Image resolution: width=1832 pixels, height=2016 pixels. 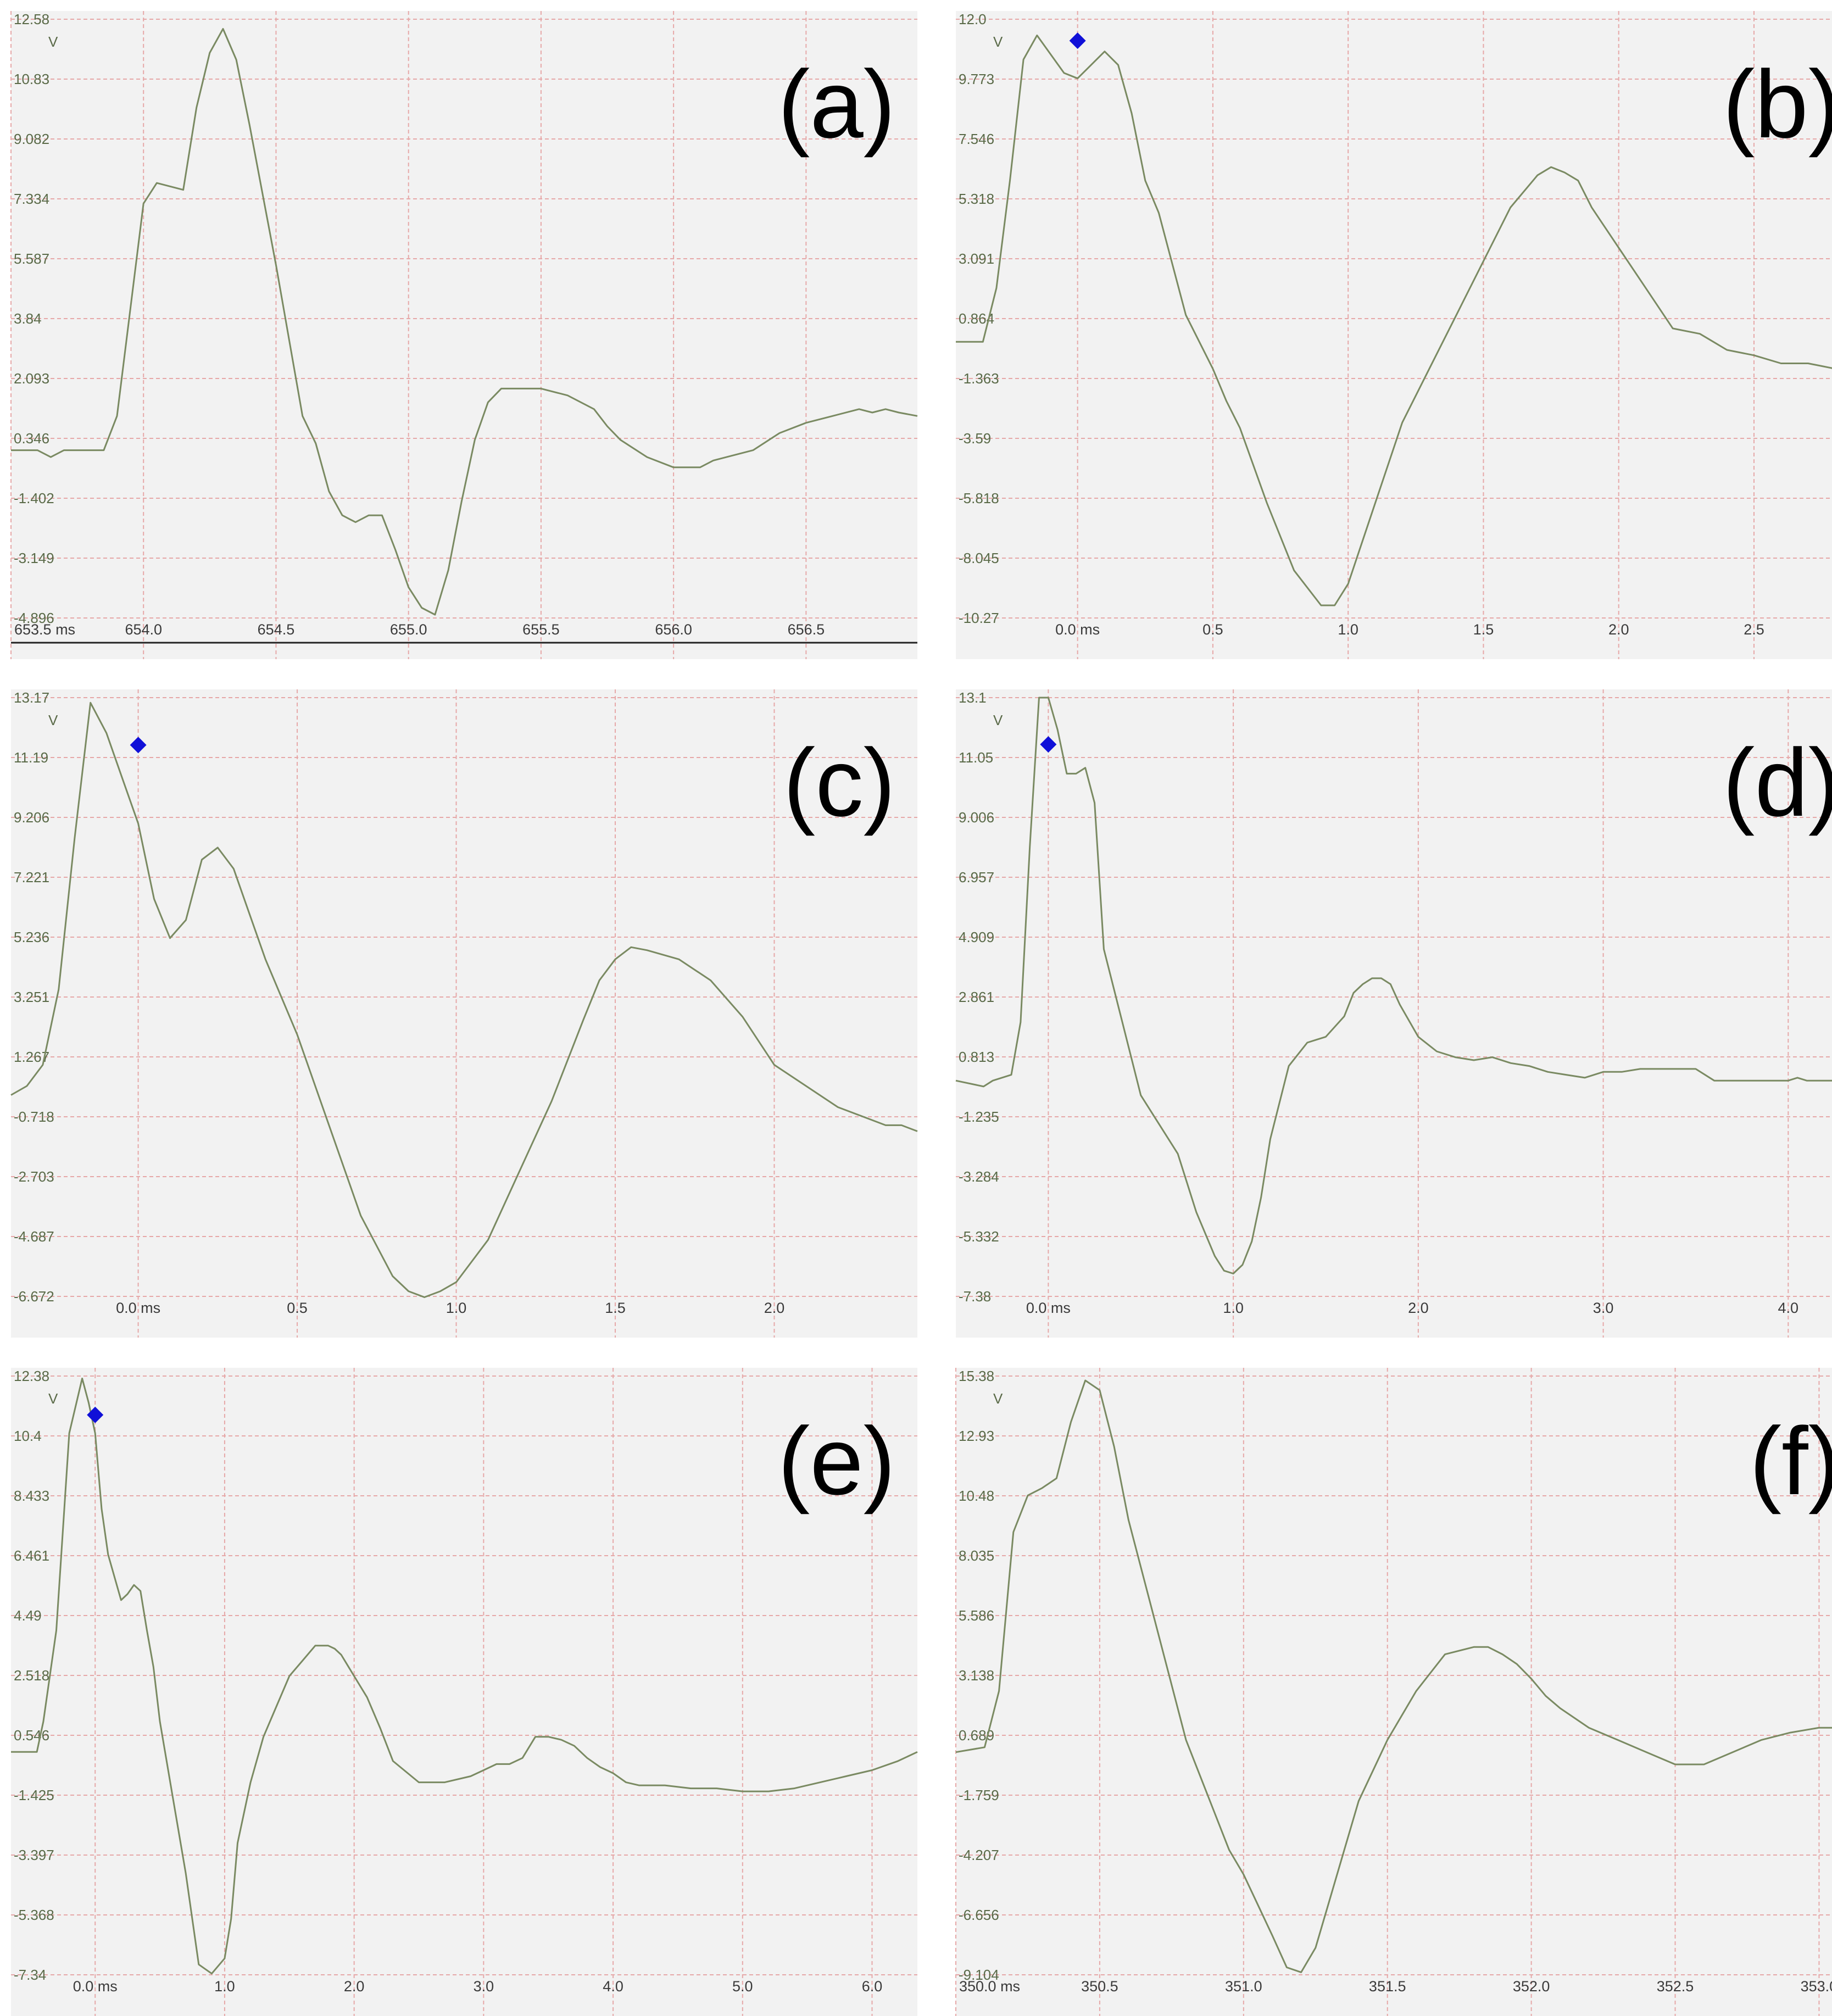 What do you see at coordinates (979, 1236) in the screenshot?
I see `y-tick-label: -5.332` at bounding box center [979, 1236].